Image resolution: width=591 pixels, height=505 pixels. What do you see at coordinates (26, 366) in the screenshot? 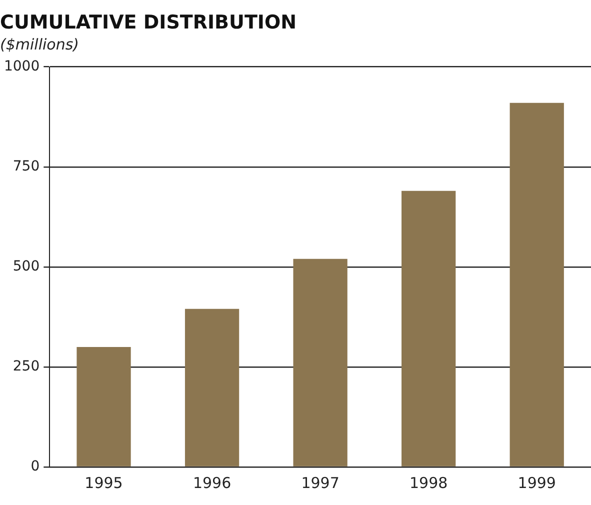
I see `y-tick-label: 250` at bounding box center [26, 366].